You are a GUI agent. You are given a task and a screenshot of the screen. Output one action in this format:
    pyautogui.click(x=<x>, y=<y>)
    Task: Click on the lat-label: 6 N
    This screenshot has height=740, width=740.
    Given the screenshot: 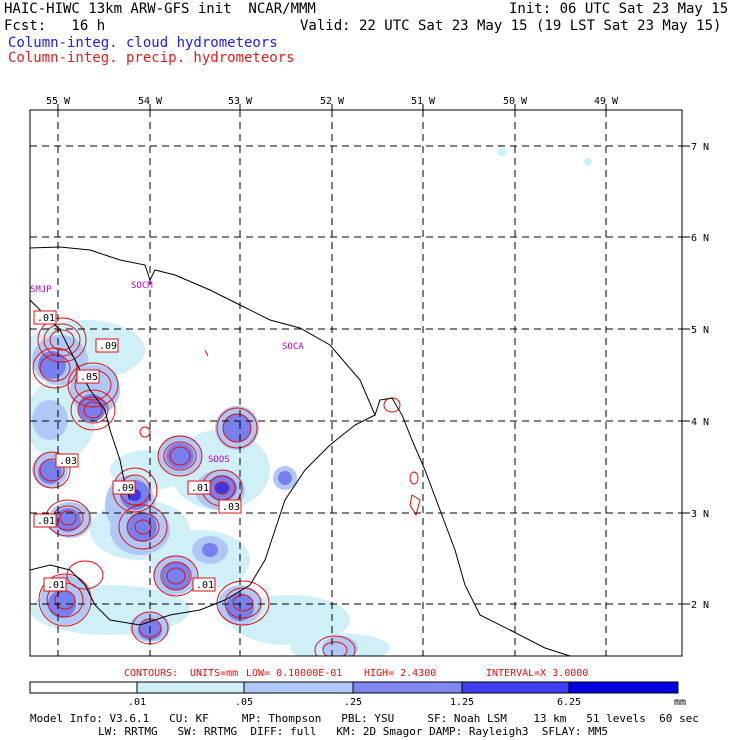 What is the action you would take?
    pyautogui.click(x=700, y=238)
    